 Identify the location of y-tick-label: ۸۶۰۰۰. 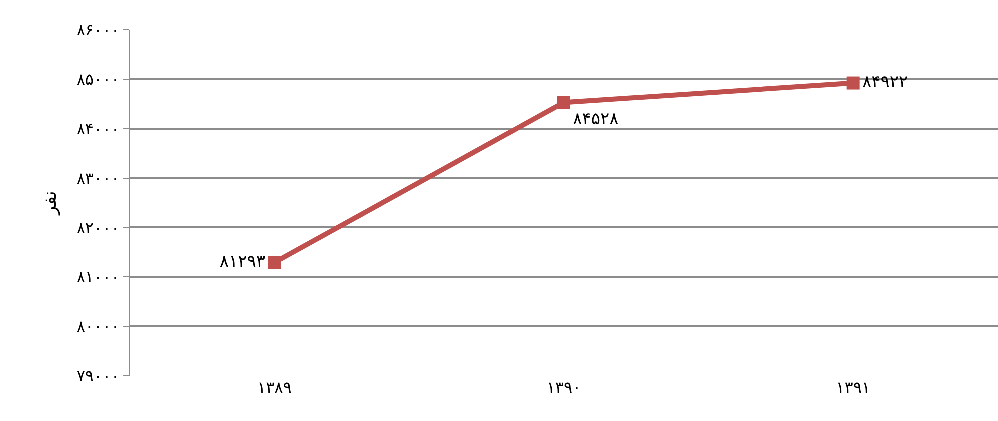
(98, 30).